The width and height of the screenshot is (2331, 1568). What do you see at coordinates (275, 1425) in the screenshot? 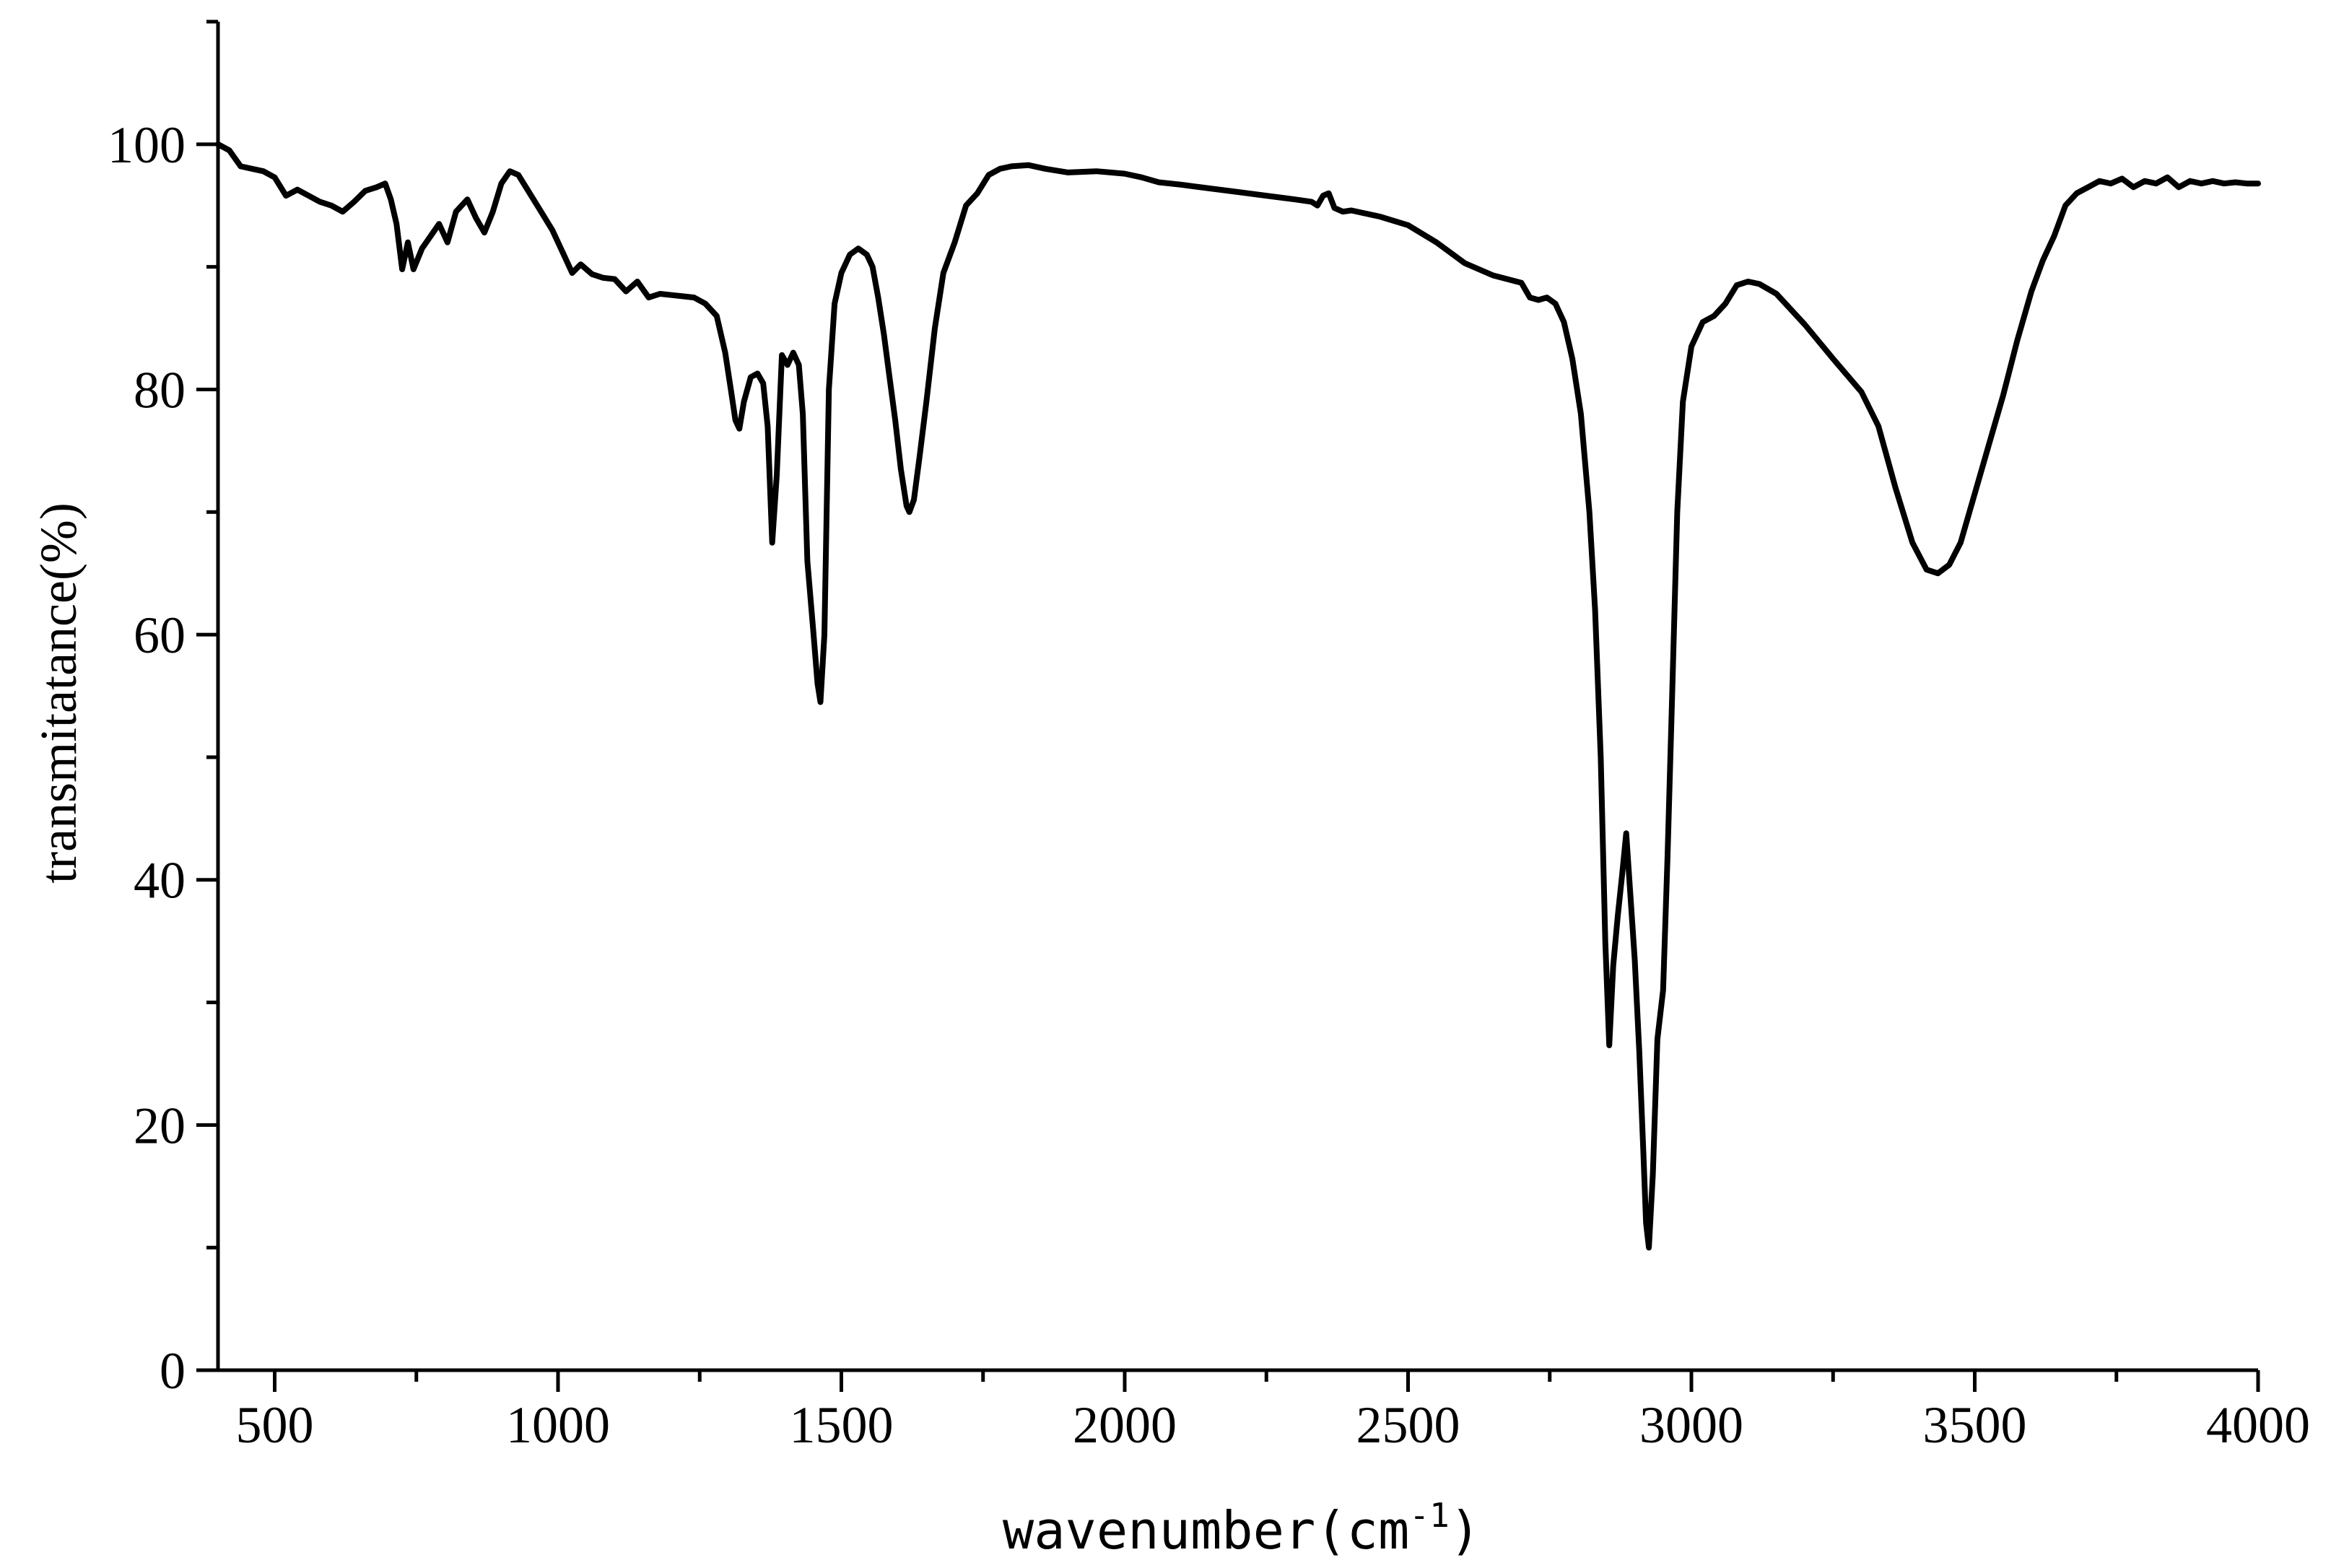
I see `x-tick-label: 500` at bounding box center [275, 1425].